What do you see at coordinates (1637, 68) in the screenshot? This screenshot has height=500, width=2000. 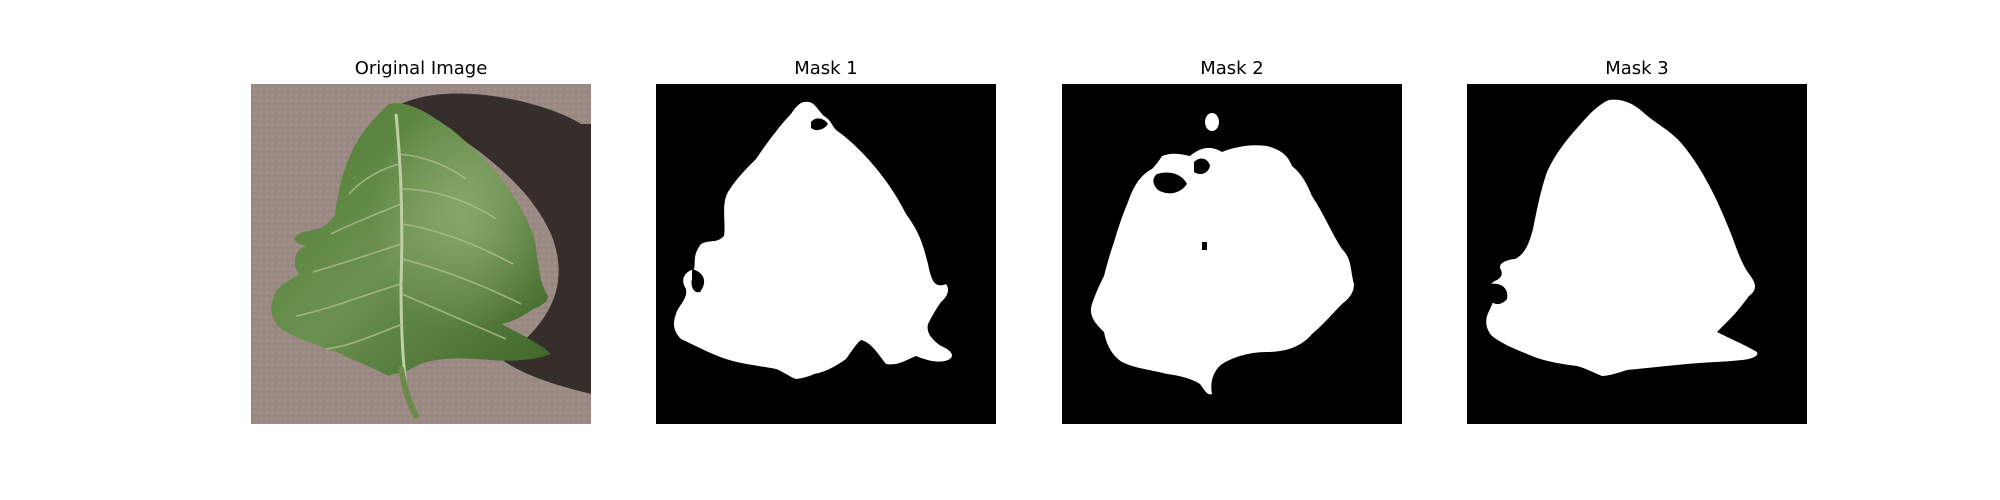 I see `panel-title: Mask 3` at bounding box center [1637, 68].